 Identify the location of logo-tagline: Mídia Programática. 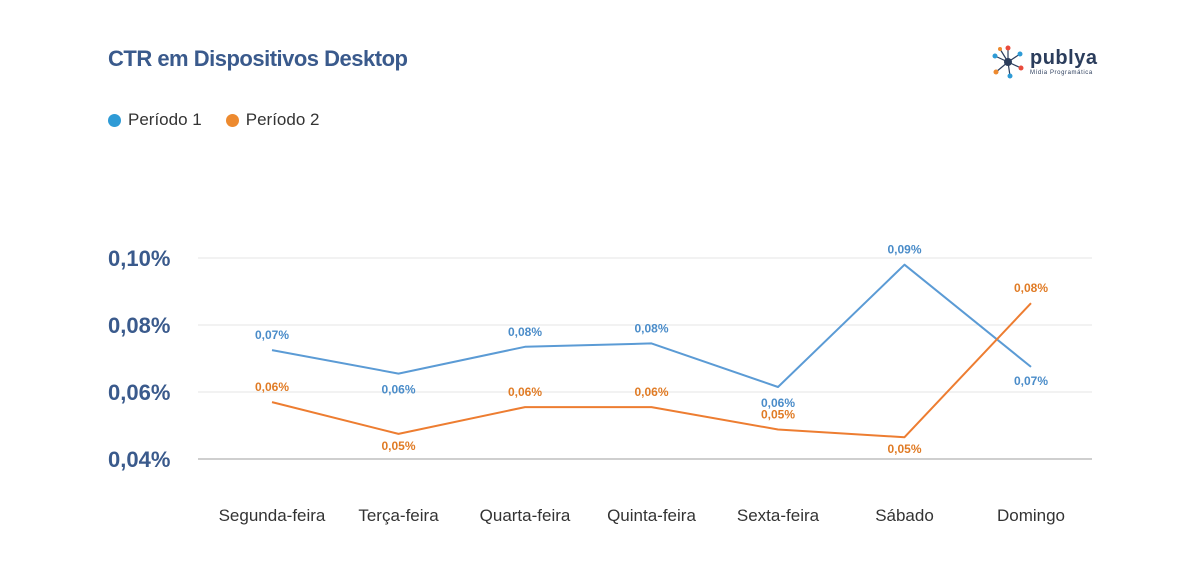
(1061, 73).